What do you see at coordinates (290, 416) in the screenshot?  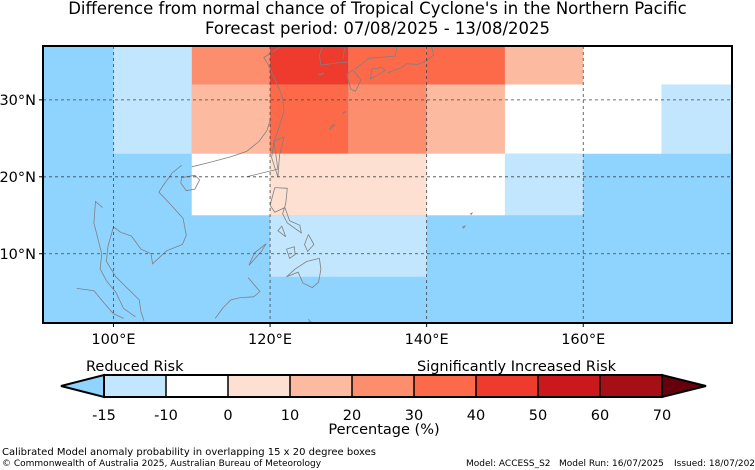 I see `legend-tick-label: 10` at bounding box center [290, 416].